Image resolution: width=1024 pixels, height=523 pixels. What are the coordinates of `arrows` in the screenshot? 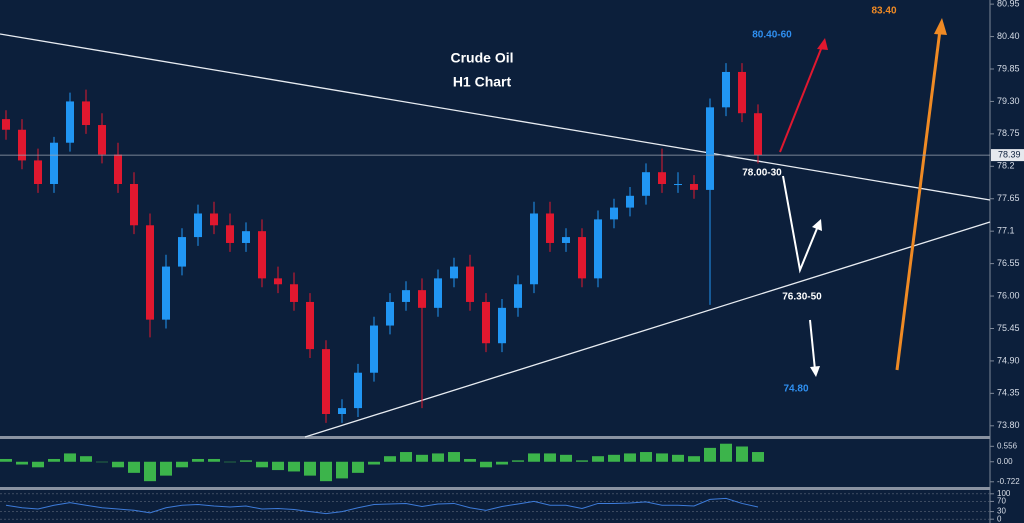 It's located at (863, 197).